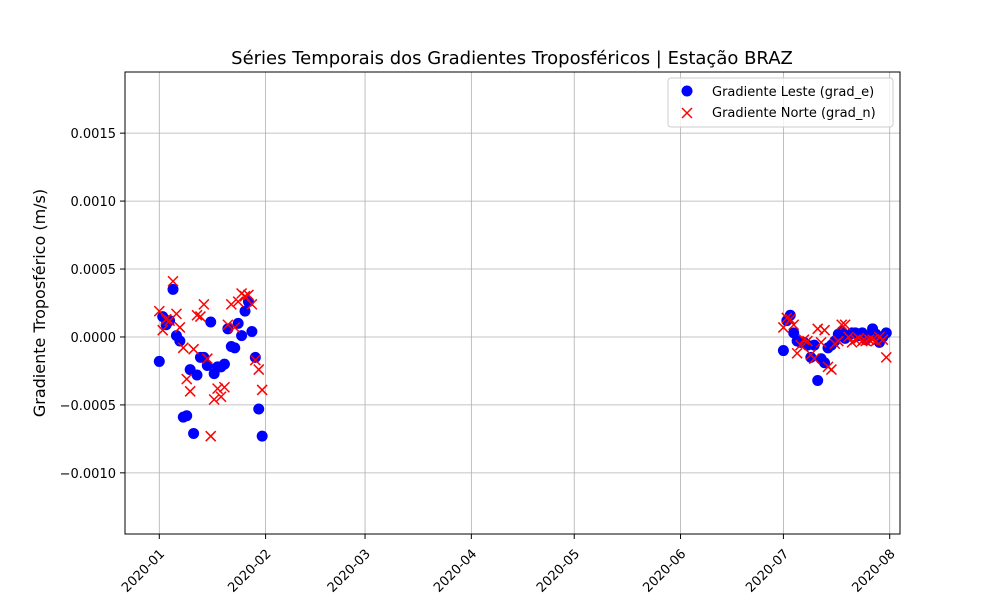 The height and width of the screenshot is (600, 1000). Describe the element at coordinates (88, 406) in the screenshot. I see `y-tick-label: −0.0005` at that location.